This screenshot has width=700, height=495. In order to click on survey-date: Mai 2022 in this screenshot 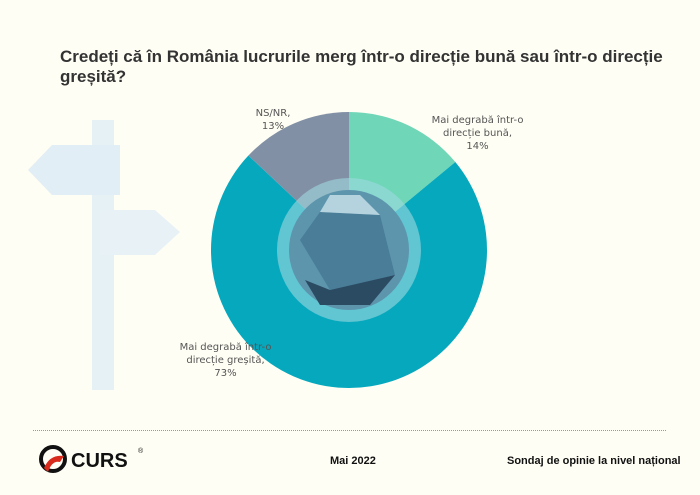, I will do `click(353, 461)`.